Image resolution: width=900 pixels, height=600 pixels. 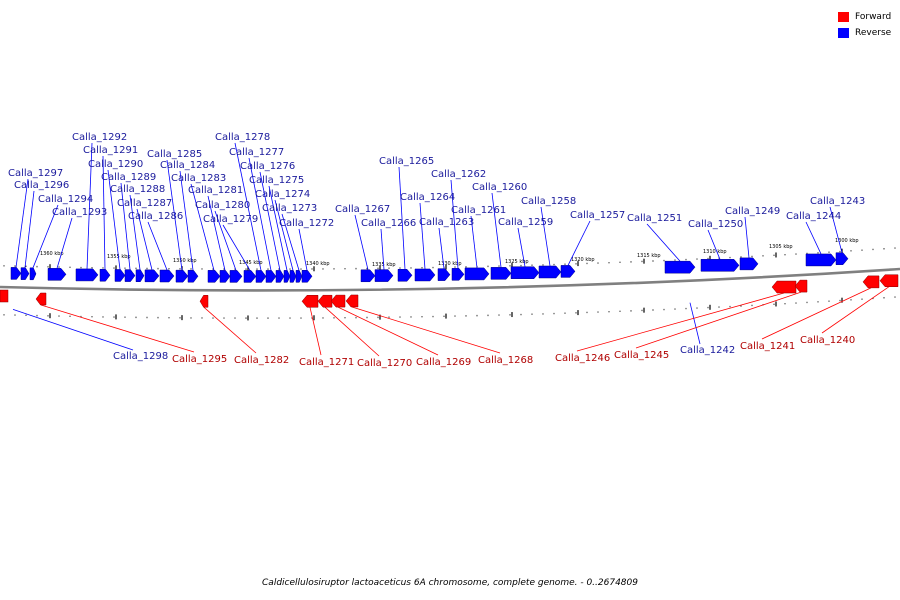 I want to click on reverse-gene-label: Calla_1267, so click(x=362, y=209).